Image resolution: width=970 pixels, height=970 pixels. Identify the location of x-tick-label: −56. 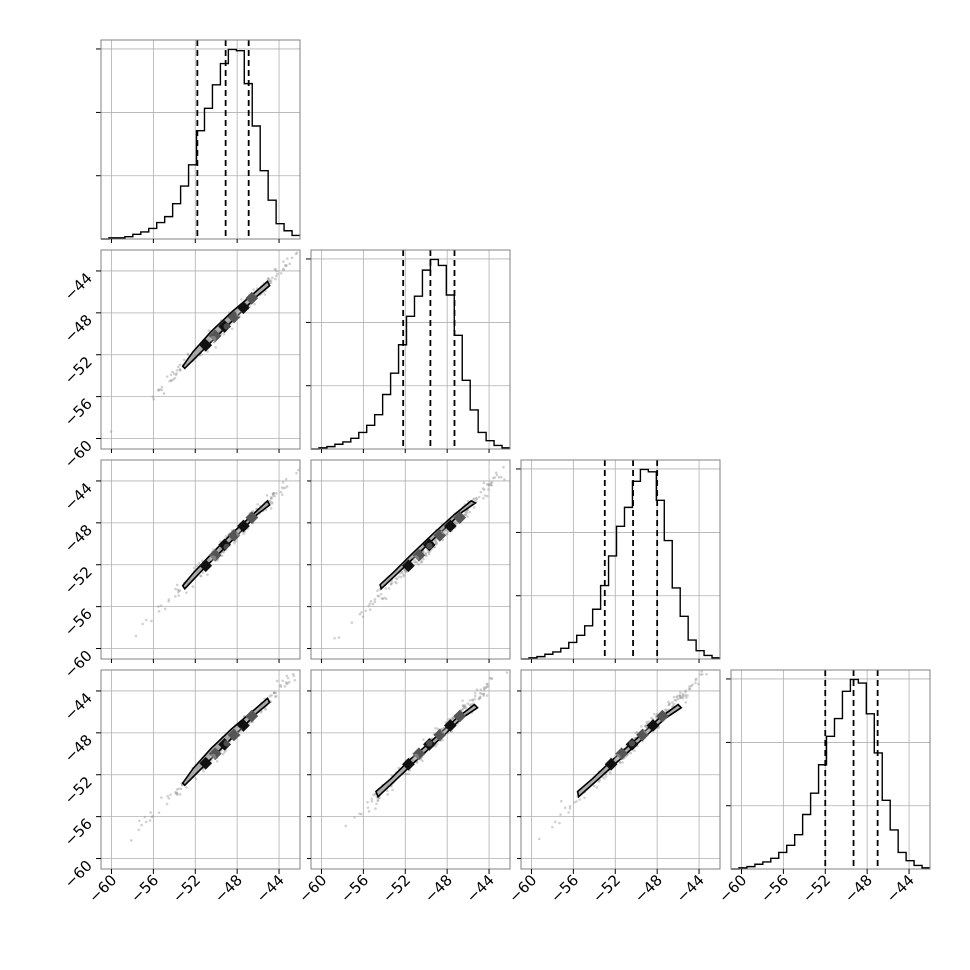
(144, 888).